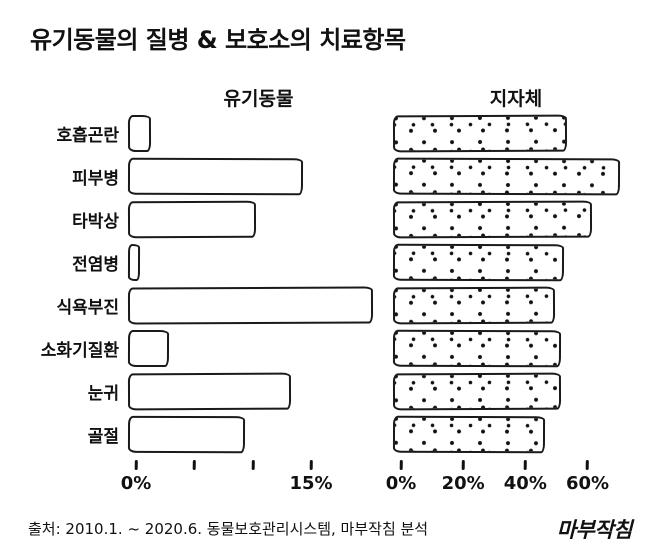 The image size is (658, 559). I want to click on chart-row: 소화기질환, so click(326, 348).